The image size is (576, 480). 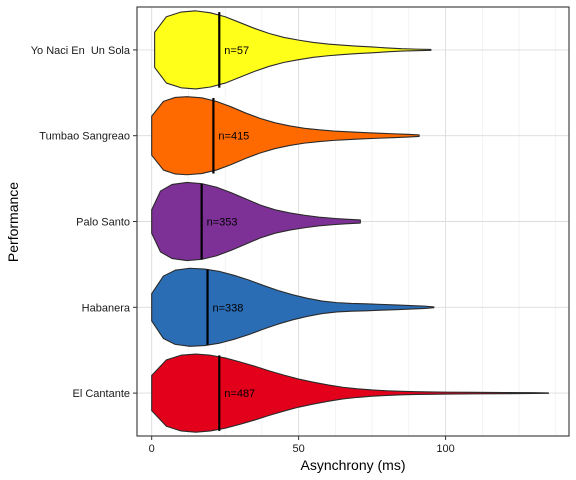 What do you see at coordinates (236, 51) in the screenshot?
I see `n-label-yo-naci-en-un-sola: n=57` at bounding box center [236, 51].